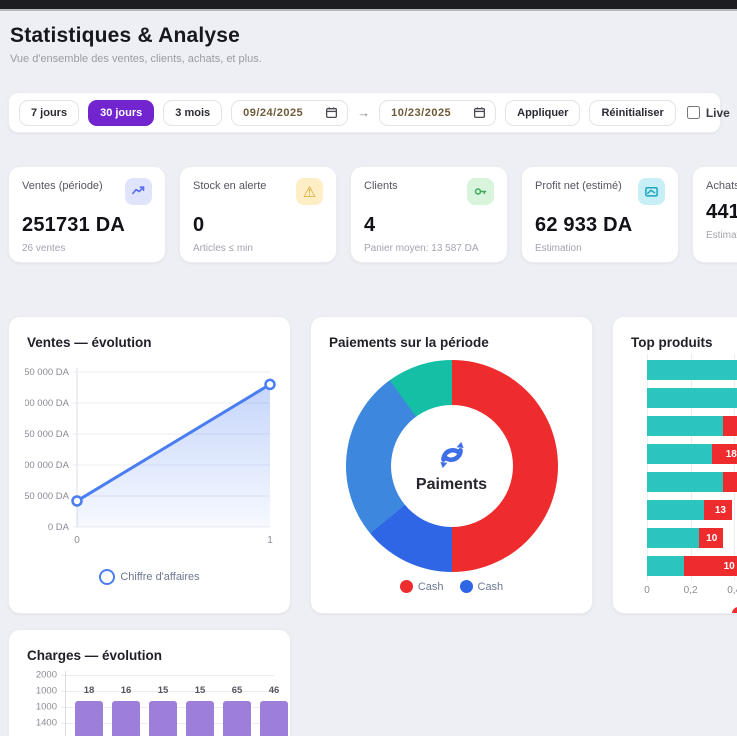 The image size is (737, 736). I want to click on svg-text: 1, so click(270, 540).